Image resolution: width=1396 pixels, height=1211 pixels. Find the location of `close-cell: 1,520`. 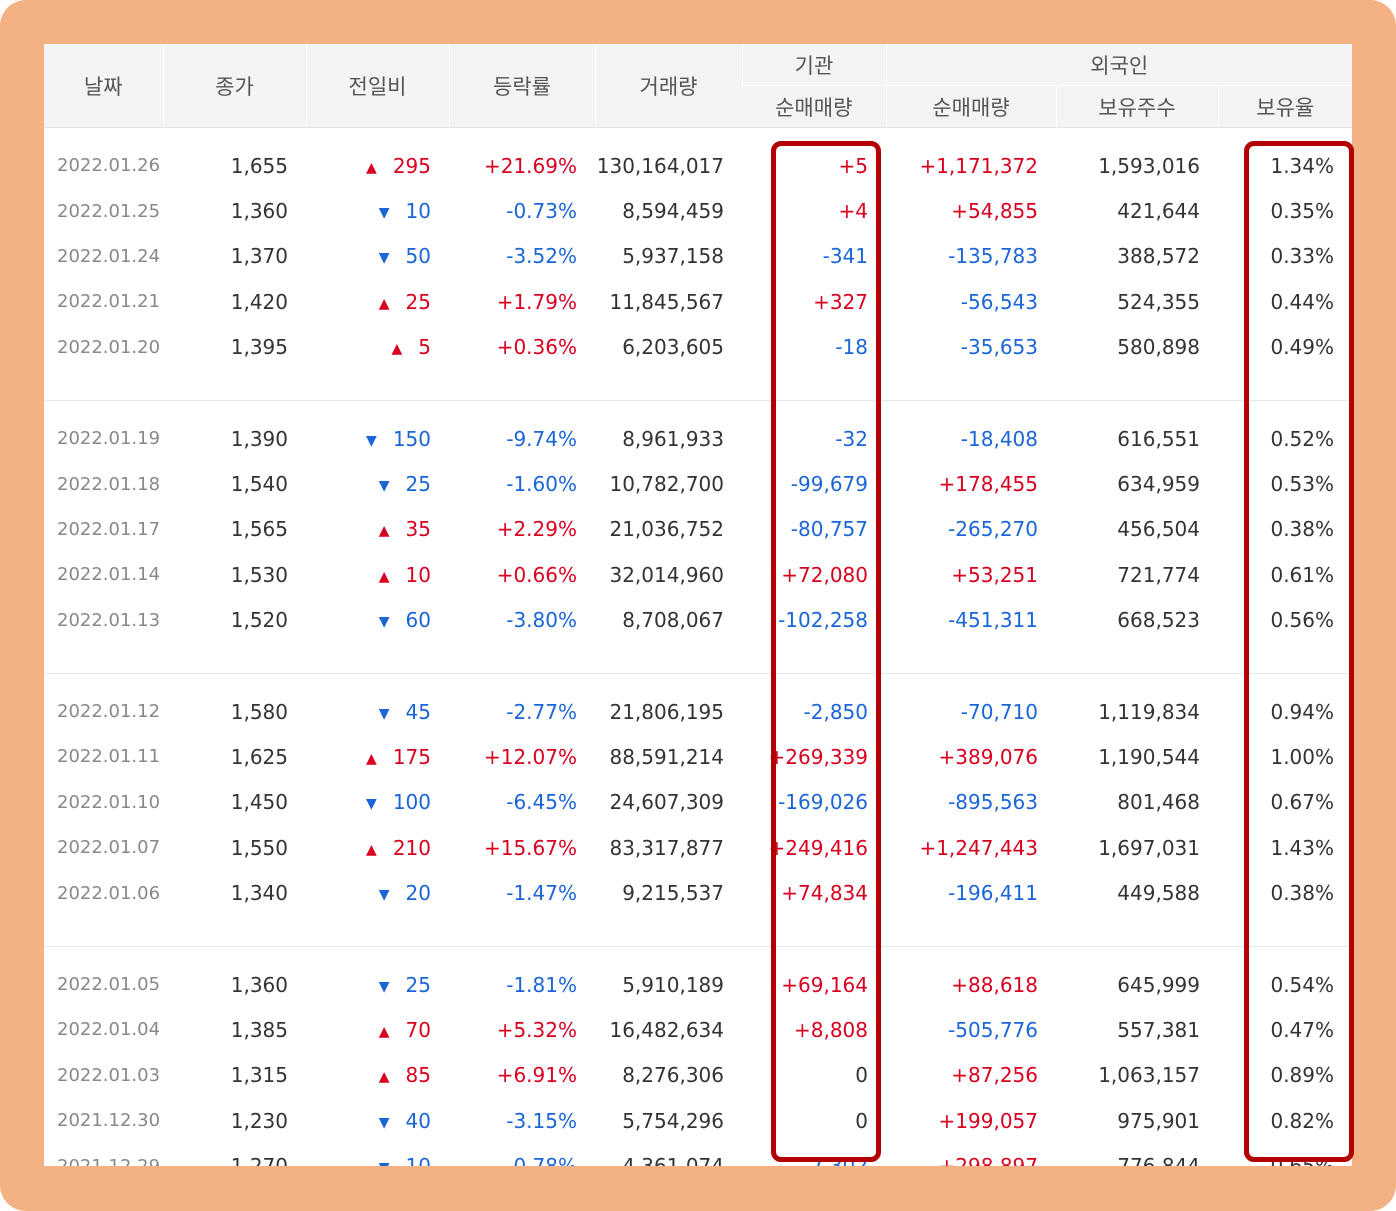

close-cell: 1,520 is located at coordinates (259, 620).